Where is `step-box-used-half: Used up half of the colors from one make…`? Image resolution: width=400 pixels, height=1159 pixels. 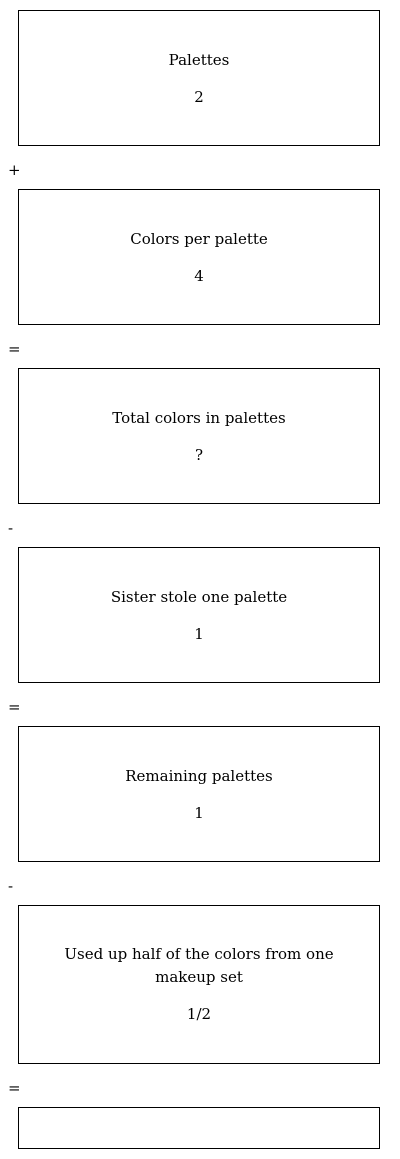
step-box-used-half: Used up half of the colors from one make… is located at coordinates (199, 984).